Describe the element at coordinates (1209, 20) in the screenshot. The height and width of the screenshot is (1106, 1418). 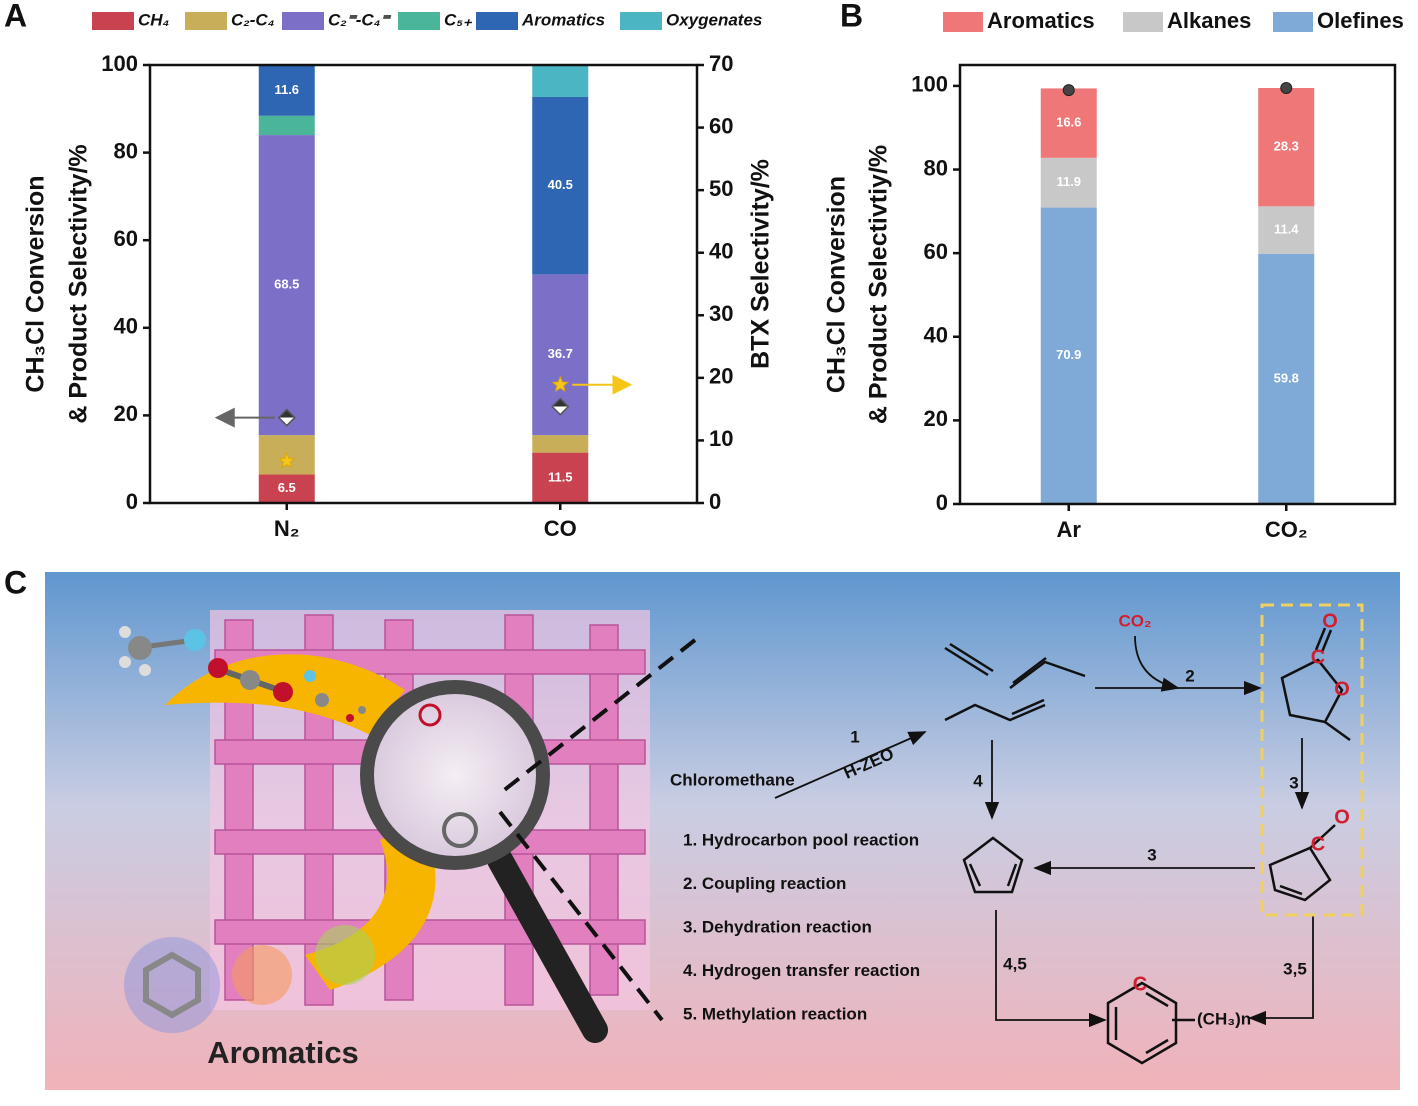
I see `legend-label: Alkanes` at that location.